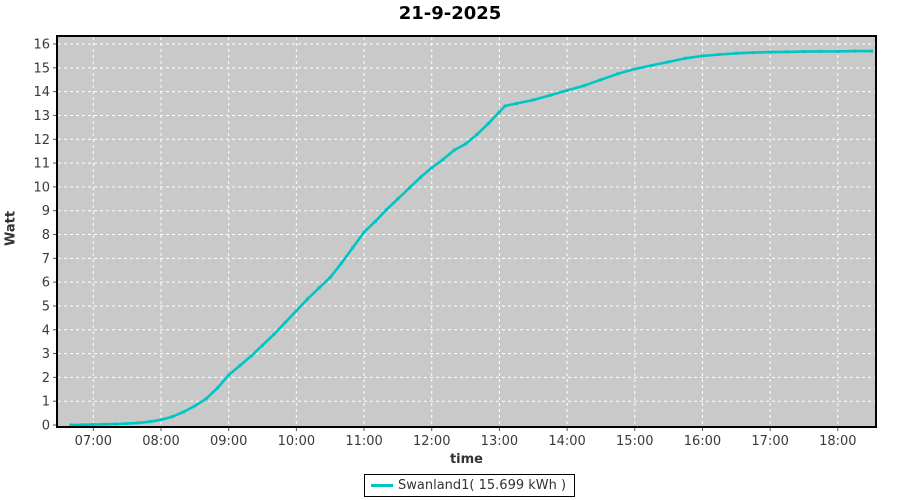 This screenshot has width=900, height=500. What do you see at coordinates (41, 45) in the screenshot?
I see `y-tick-label: 16` at bounding box center [41, 45].